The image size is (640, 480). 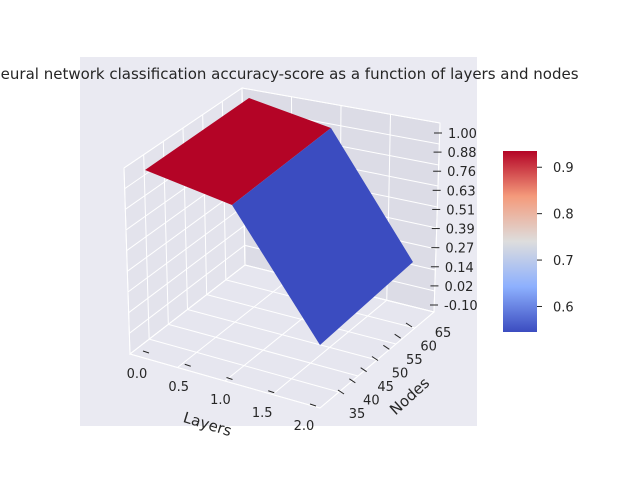 I want to click on y-grid-line, so click(x=280, y=244).